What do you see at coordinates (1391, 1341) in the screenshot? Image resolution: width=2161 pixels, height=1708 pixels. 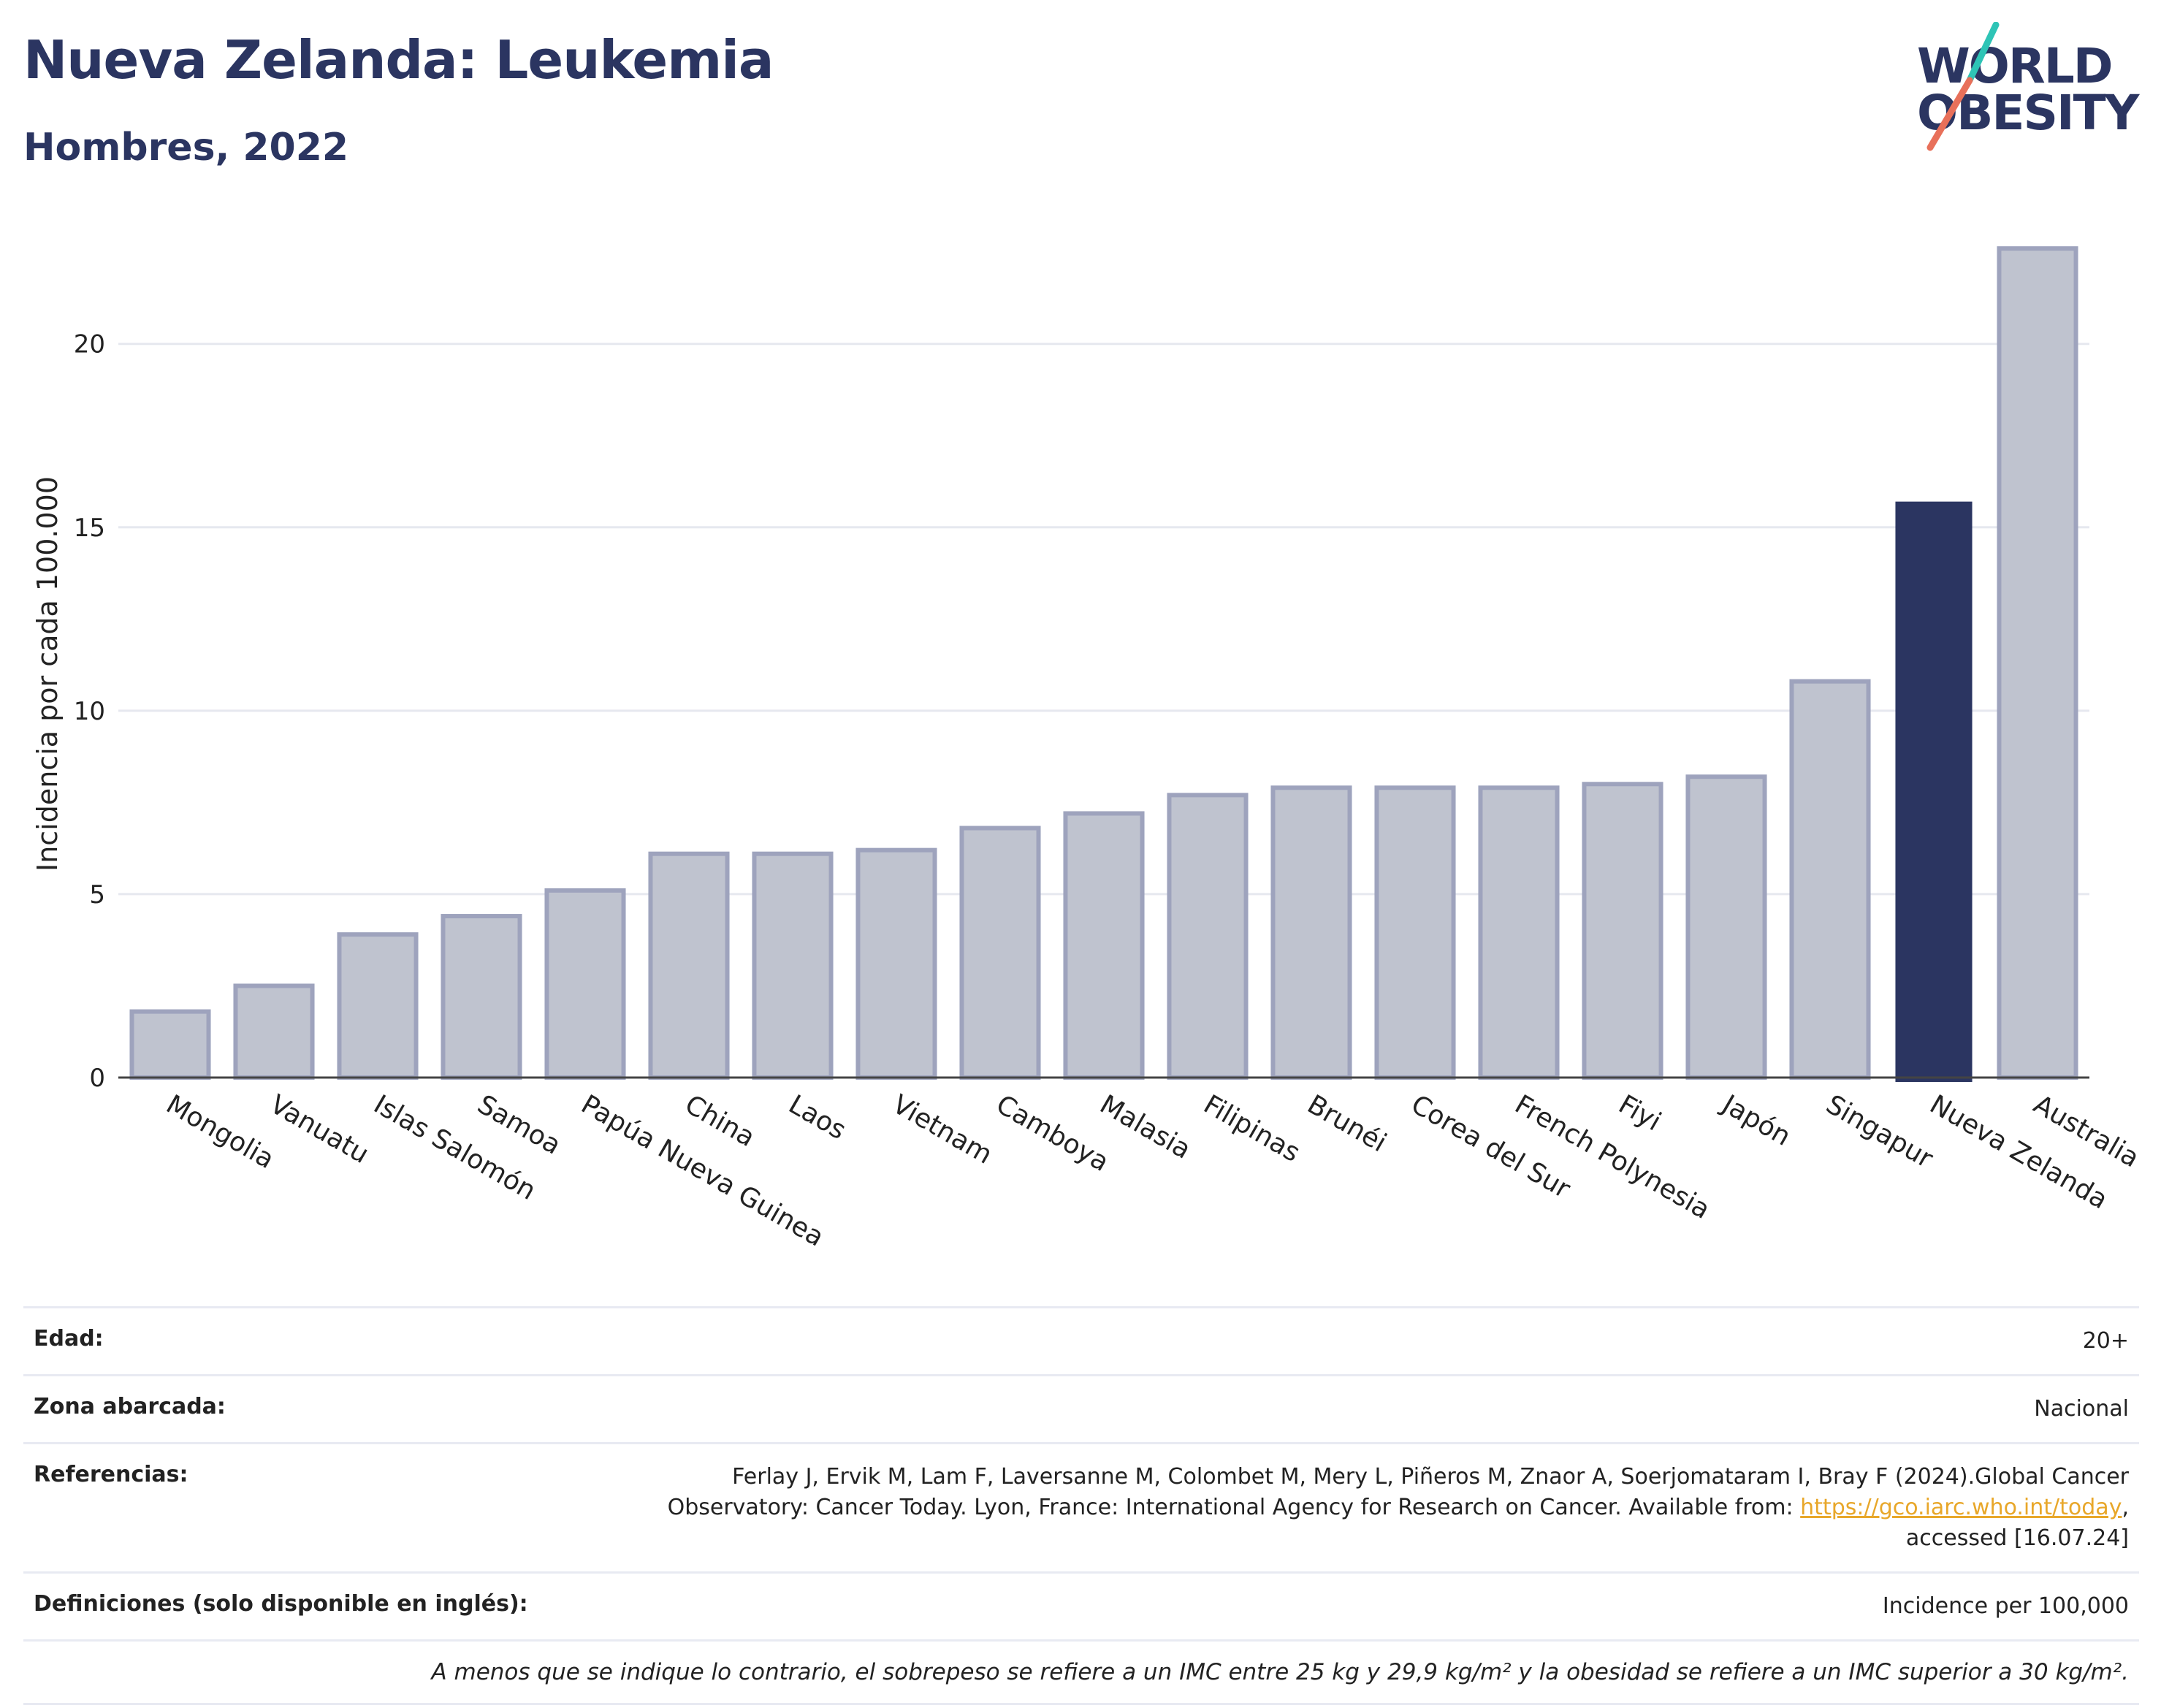 I see `info-value-age: 20+` at bounding box center [1391, 1341].